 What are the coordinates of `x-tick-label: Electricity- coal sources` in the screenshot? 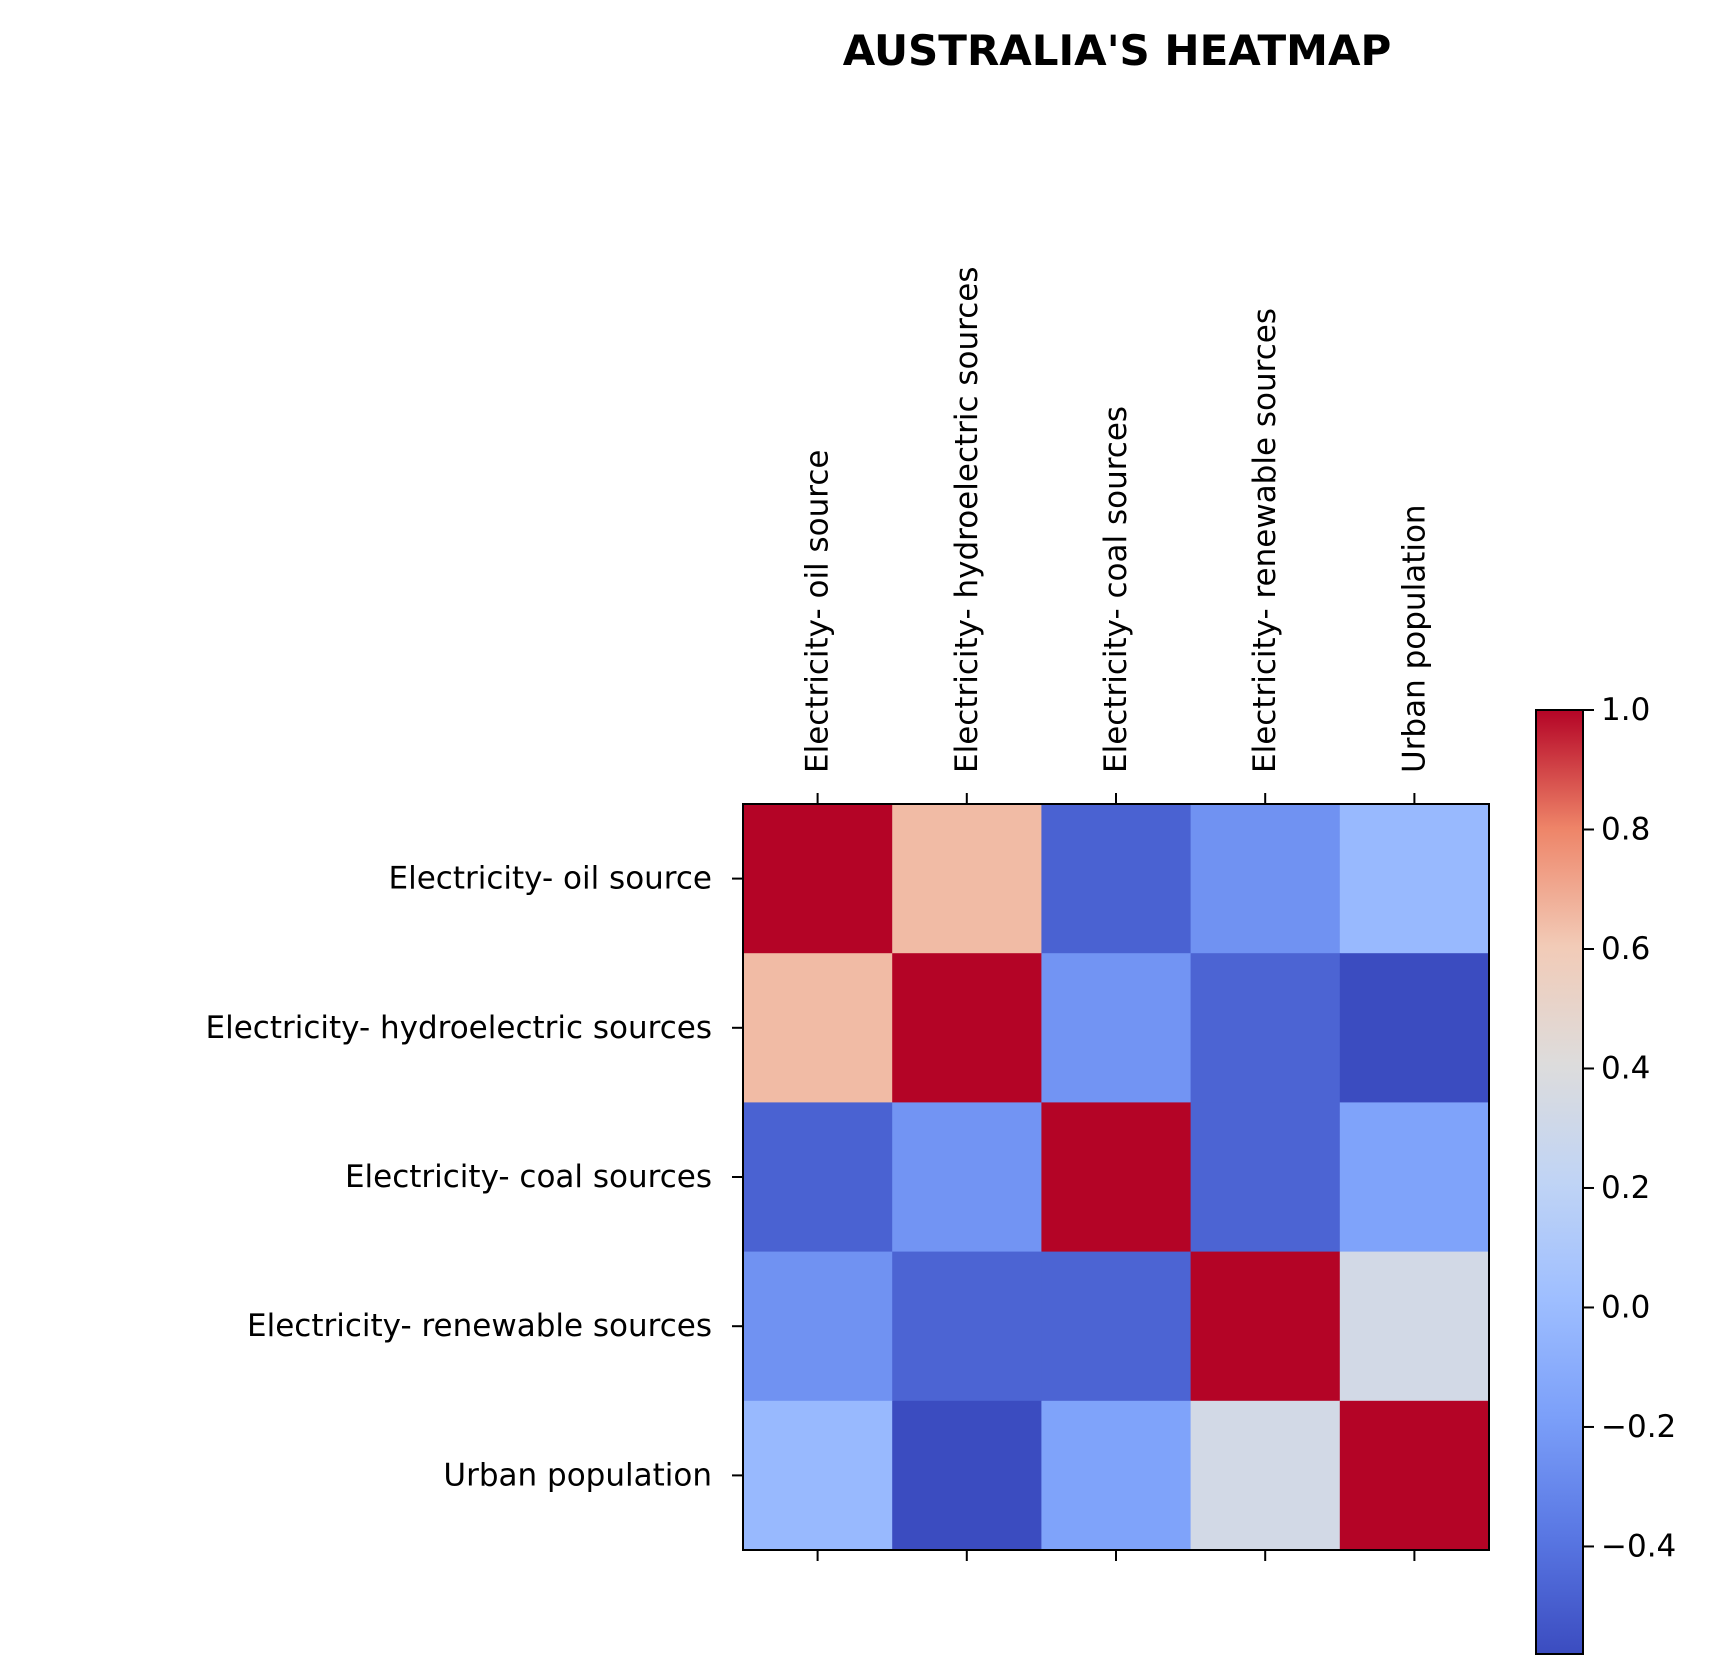 It's located at (1116, 589).